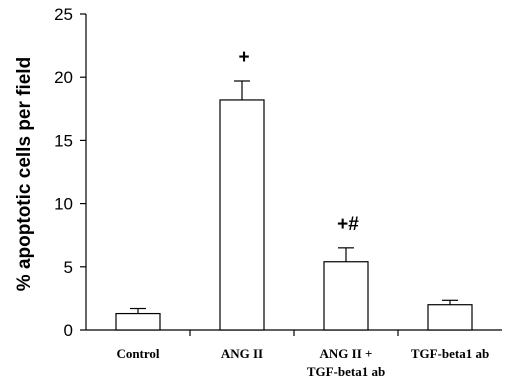 The height and width of the screenshot is (384, 505). What do you see at coordinates (242, 353) in the screenshot?
I see `x-tick-label: ANG II` at bounding box center [242, 353].